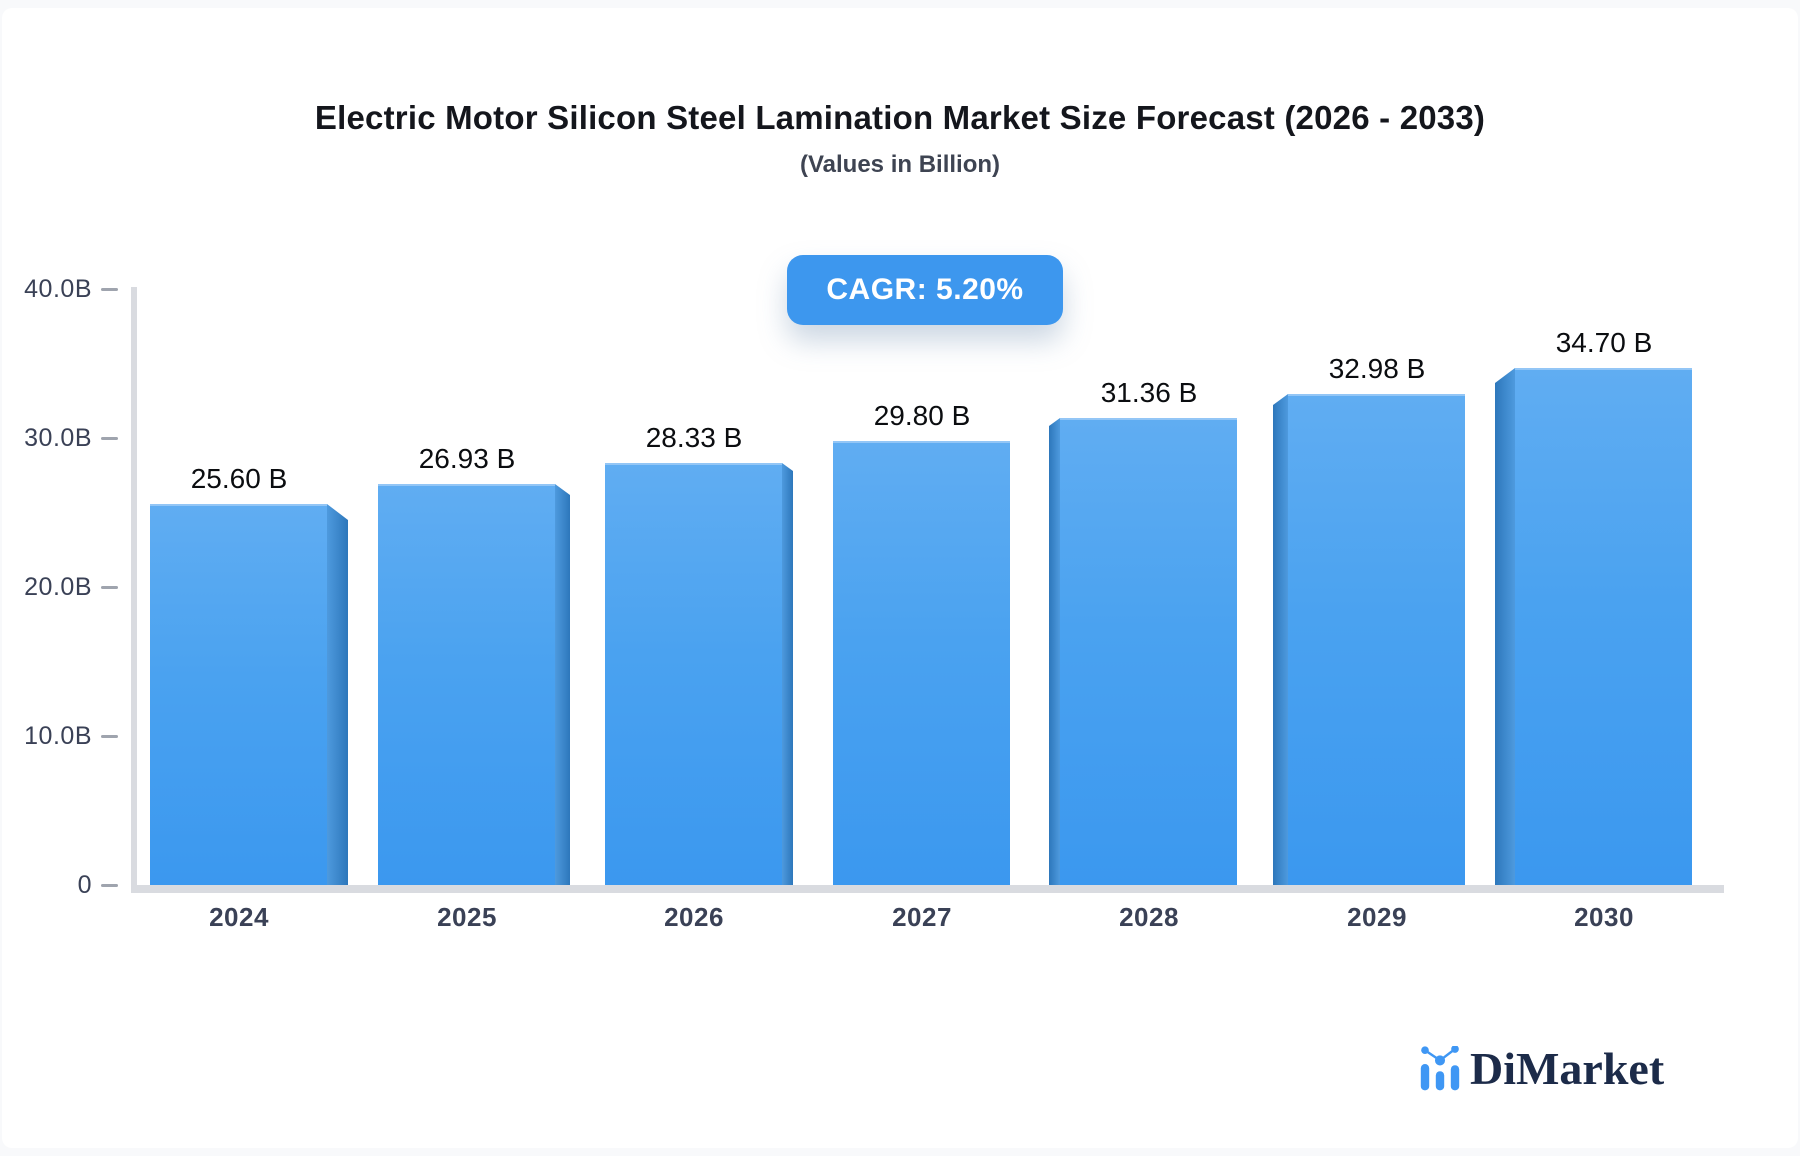  What do you see at coordinates (1148, 651) in the screenshot?
I see `bar-2028` at bounding box center [1148, 651].